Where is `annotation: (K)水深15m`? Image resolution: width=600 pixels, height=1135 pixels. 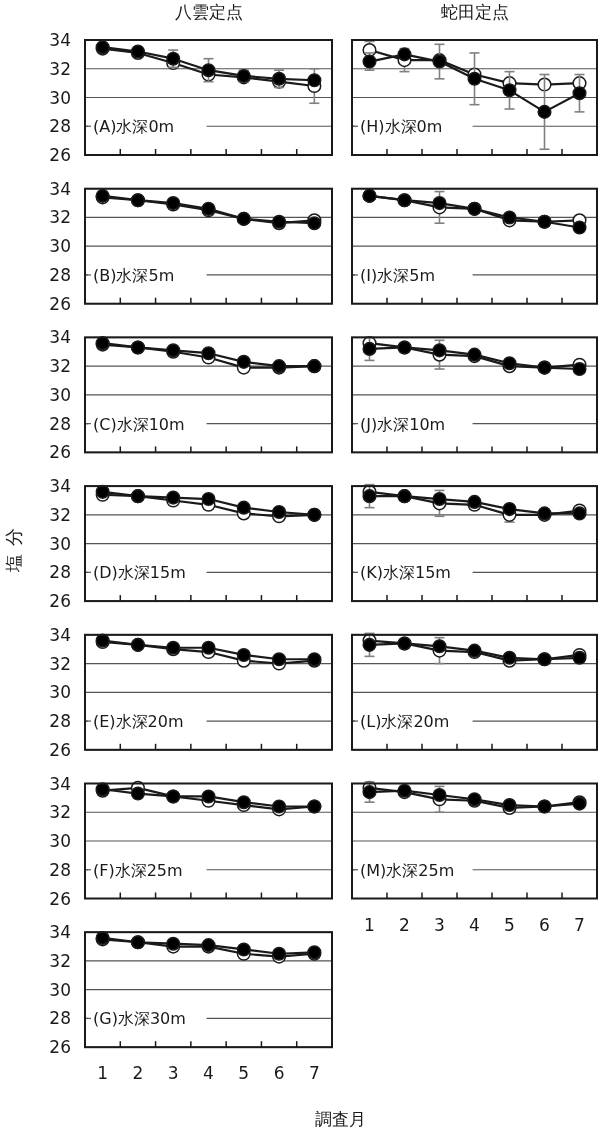 annotation: (K)水深15m is located at coordinates (405, 573).